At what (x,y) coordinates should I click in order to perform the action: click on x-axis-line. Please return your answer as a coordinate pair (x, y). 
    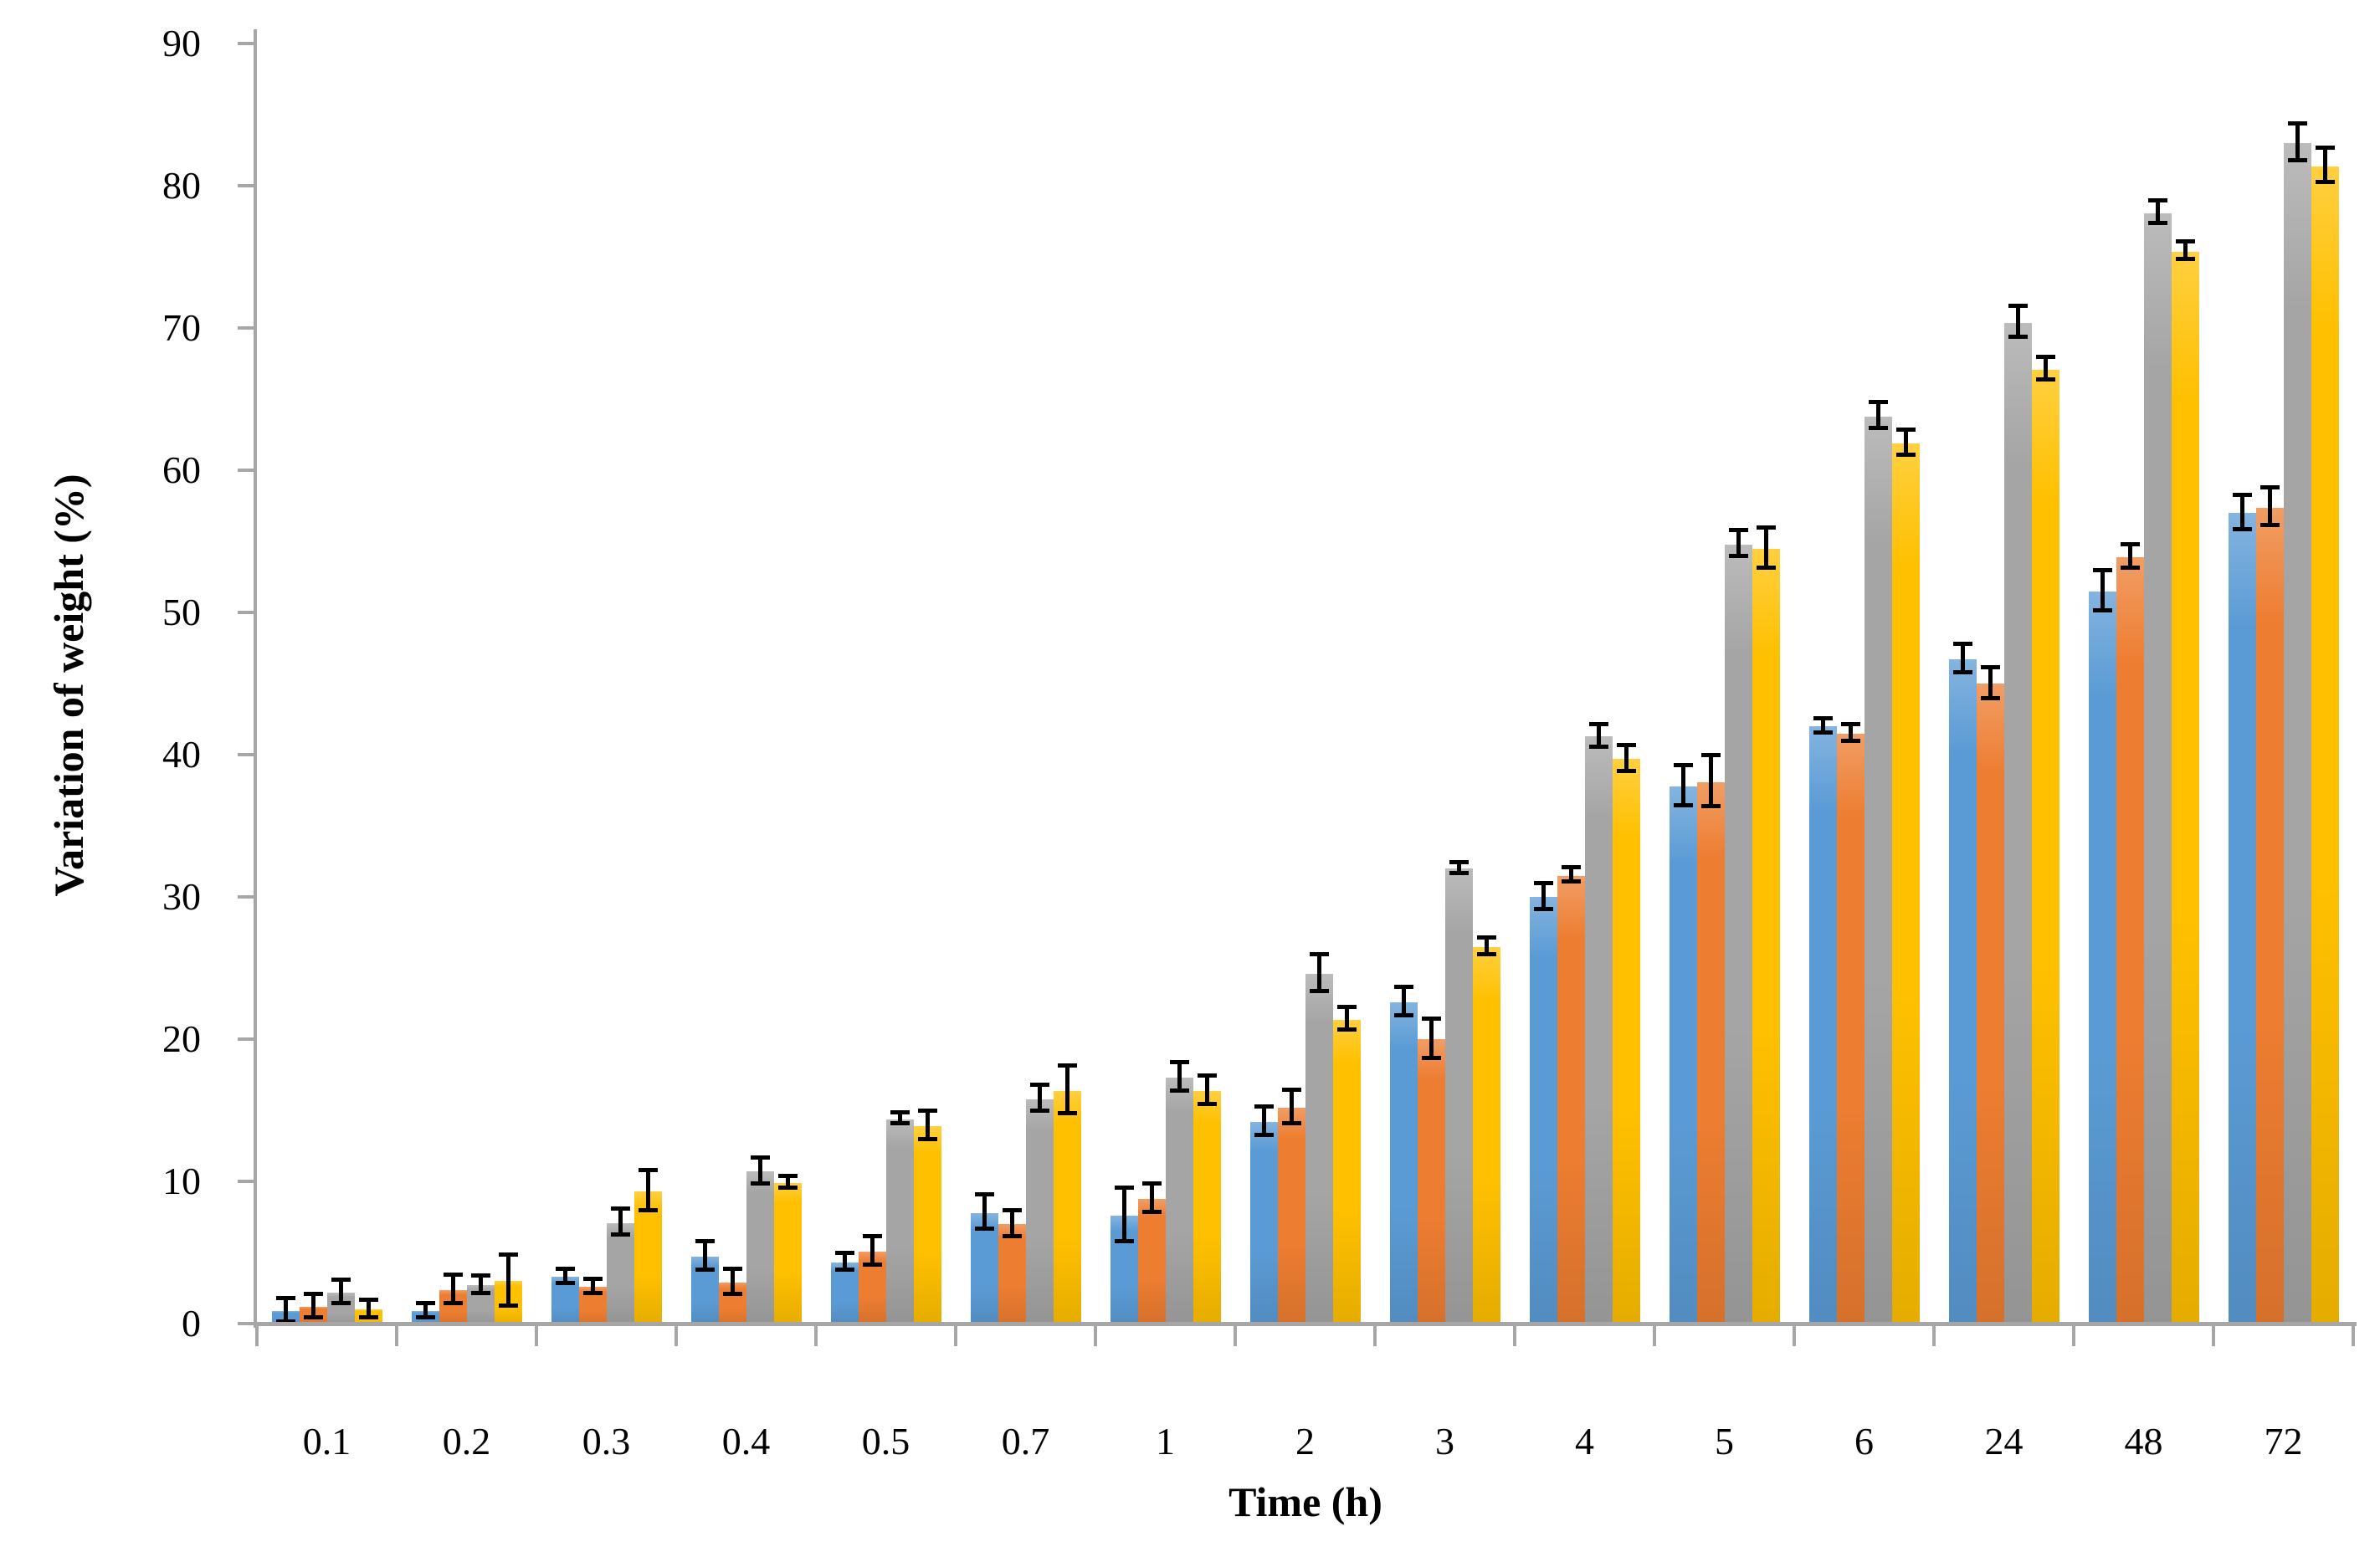
    Looking at the image, I should click on (1305, 1324).